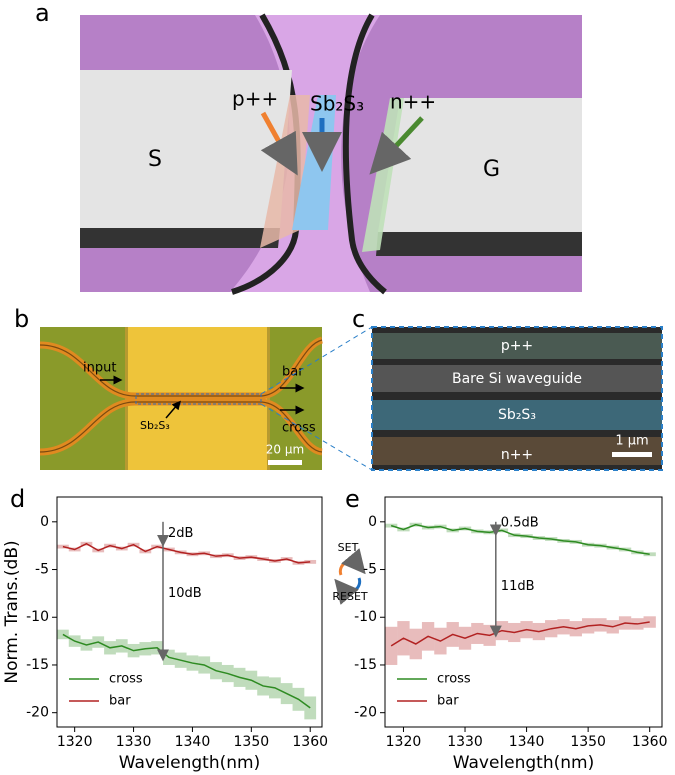 This screenshot has width=675, height=775. What do you see at coordinates (21, 319) in the screenshot?
I see `panel-label: b` at bounding box center [21, 319].